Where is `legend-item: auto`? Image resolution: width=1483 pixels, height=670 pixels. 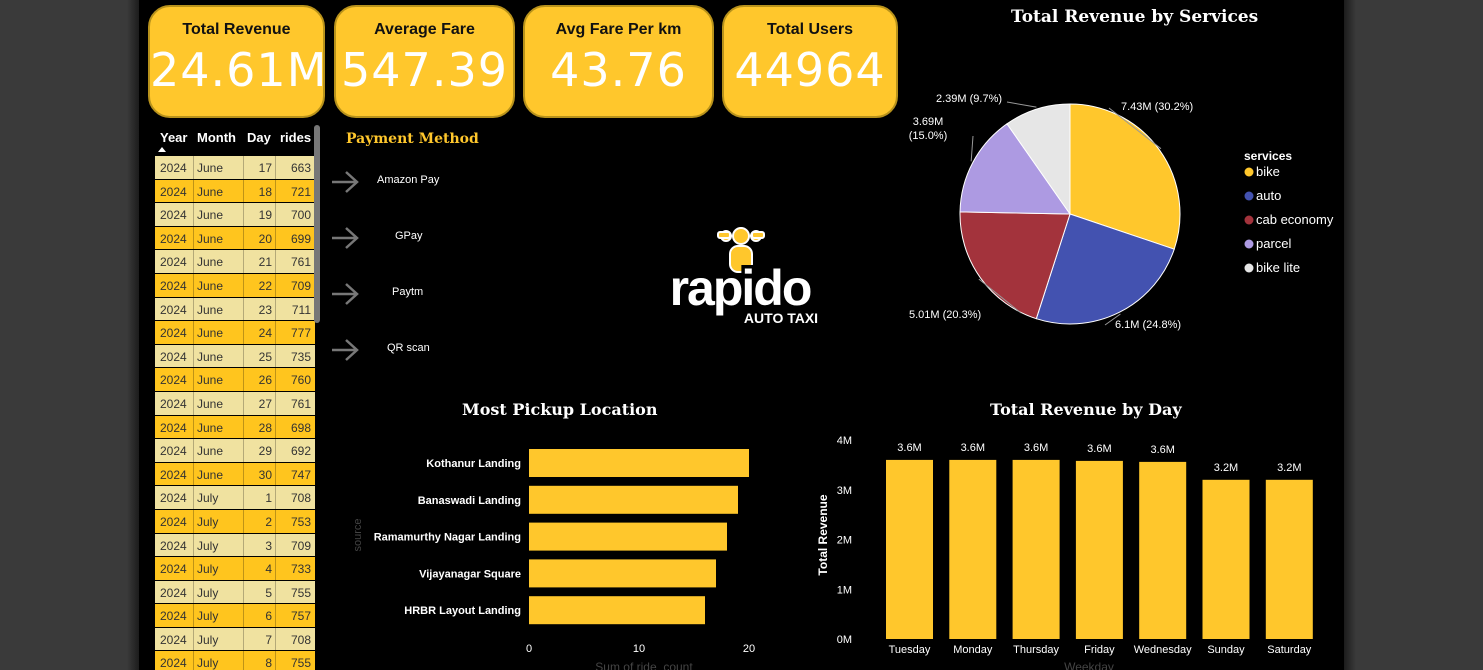 legend-item: auto is located at coordinates (1268, 195).